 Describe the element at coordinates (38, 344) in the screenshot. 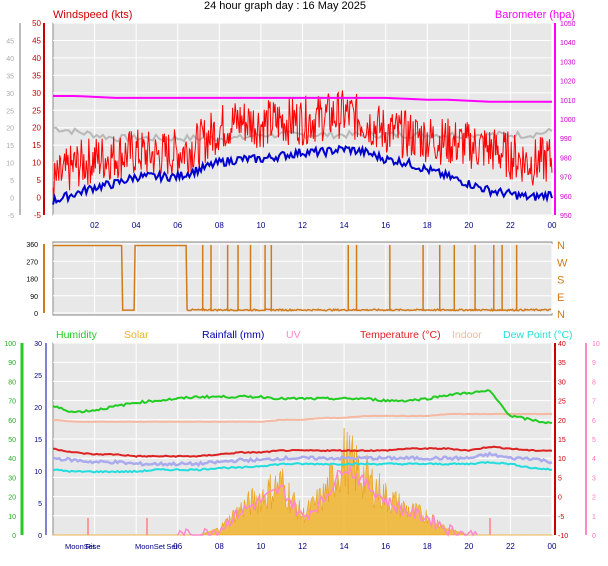

I see `rainfall-tick-label: 30` at that location.